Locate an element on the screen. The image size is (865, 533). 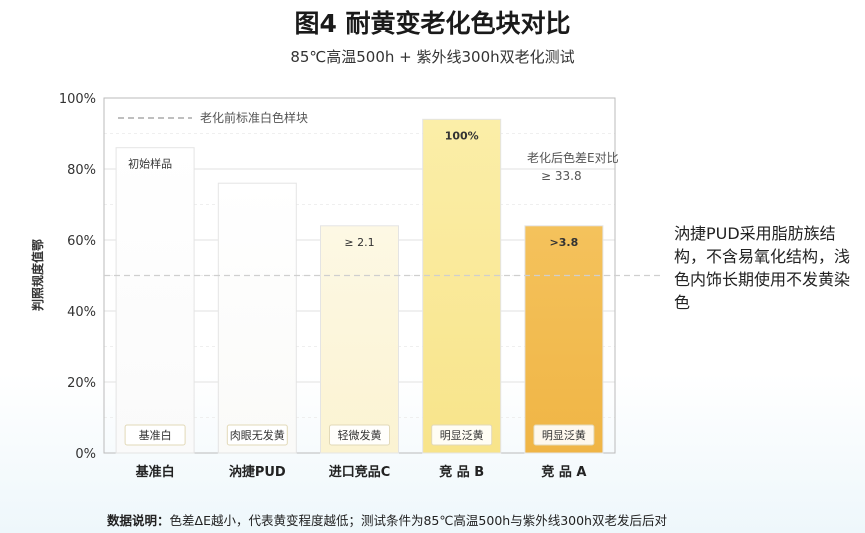
side-note: 汭捷PUD采用脂肪族结构，不含易氧化结构，浅色内饰长期使用不发黄染色 is located at coordinates (762, 268).